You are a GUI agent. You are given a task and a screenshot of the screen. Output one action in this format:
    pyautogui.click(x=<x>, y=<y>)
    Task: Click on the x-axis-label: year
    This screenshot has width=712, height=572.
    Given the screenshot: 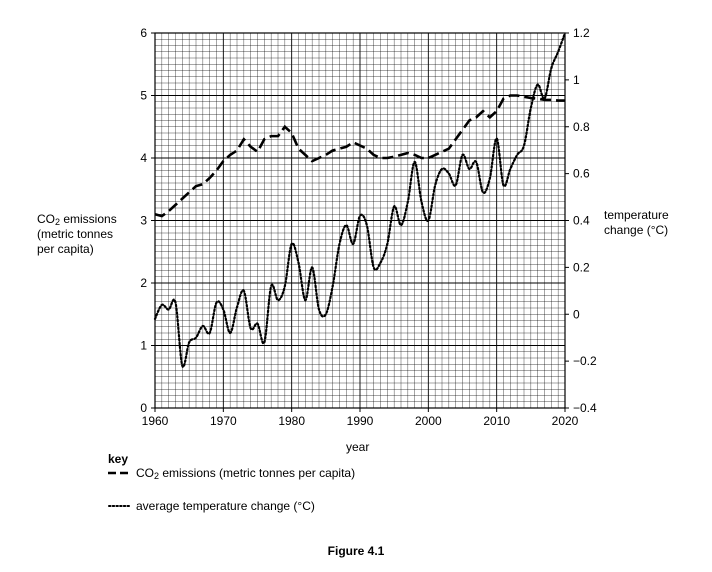 What is the action you would take?
    pyautogui.click(x=358, y=447)
    